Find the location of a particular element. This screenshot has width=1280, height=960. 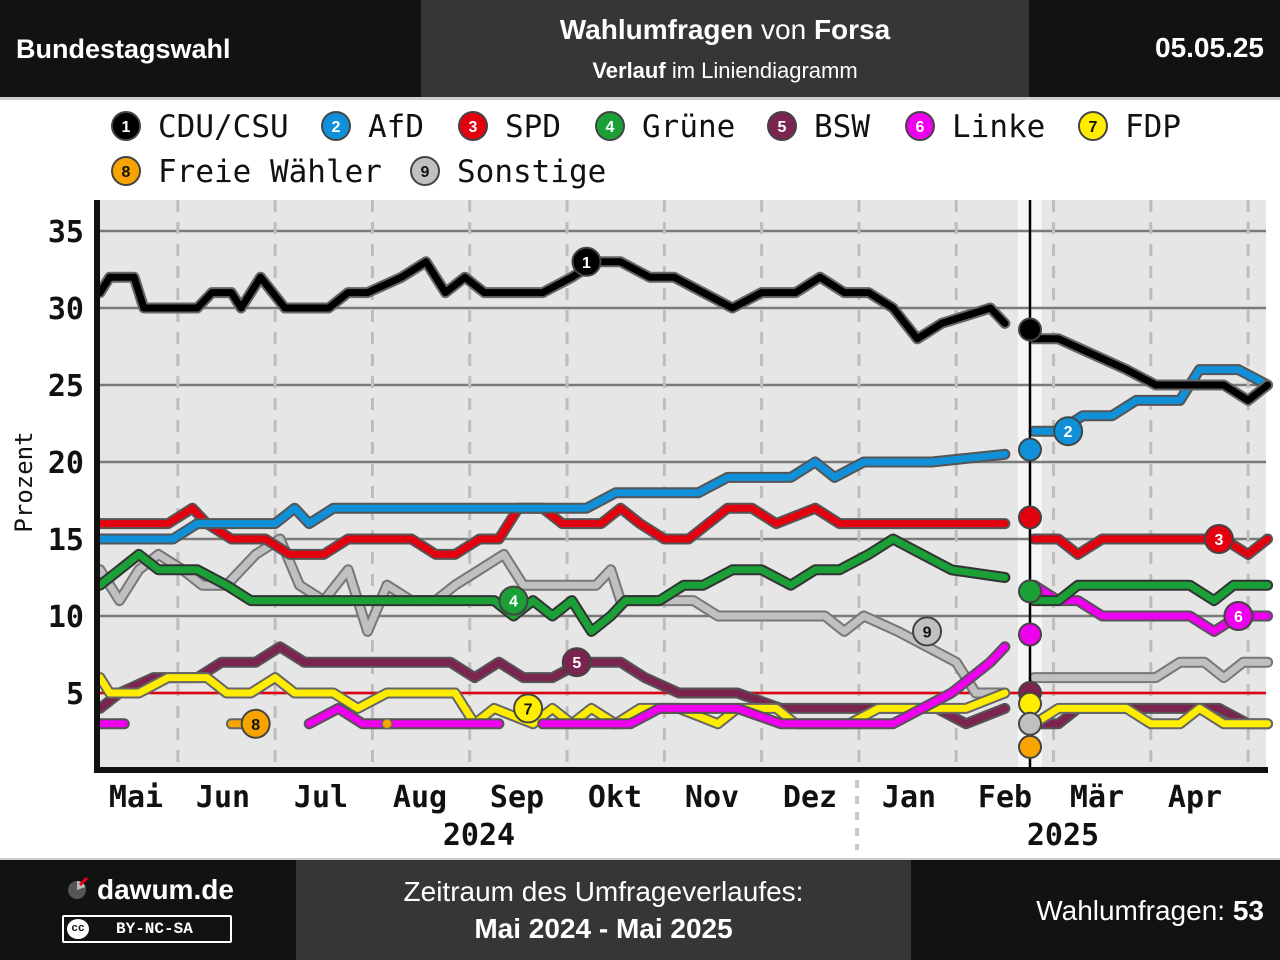

legend-label: Grüne is located at coordinates (688, 127).